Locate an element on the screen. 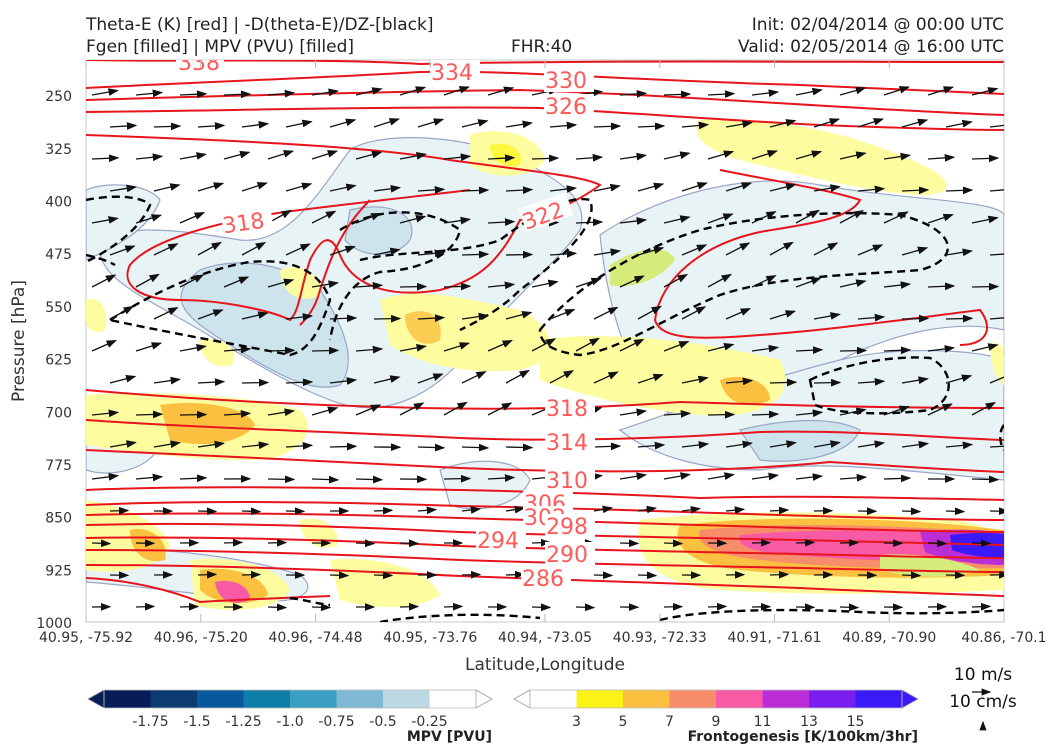 The width and height of the screenshot is (1050, 750). contour-label: 290 is located at coordinates (567, 555).